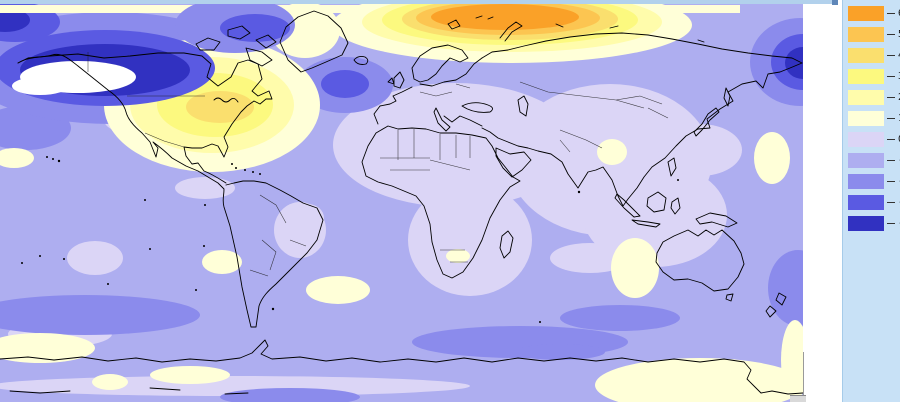 This screenshot has height=402, width=900. Describe the element at coordinates (236, 46) in the screenshot. I see `canadian-arctic-islands` at that location.